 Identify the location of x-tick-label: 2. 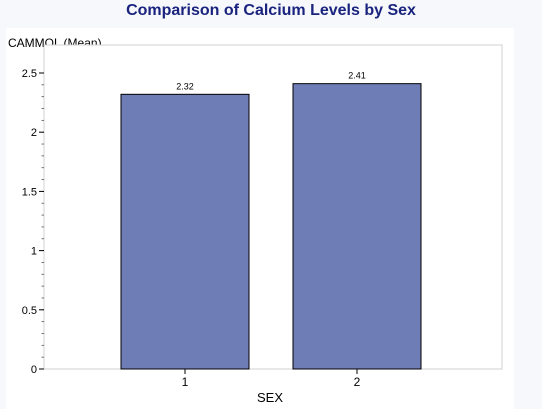
(357, 382).